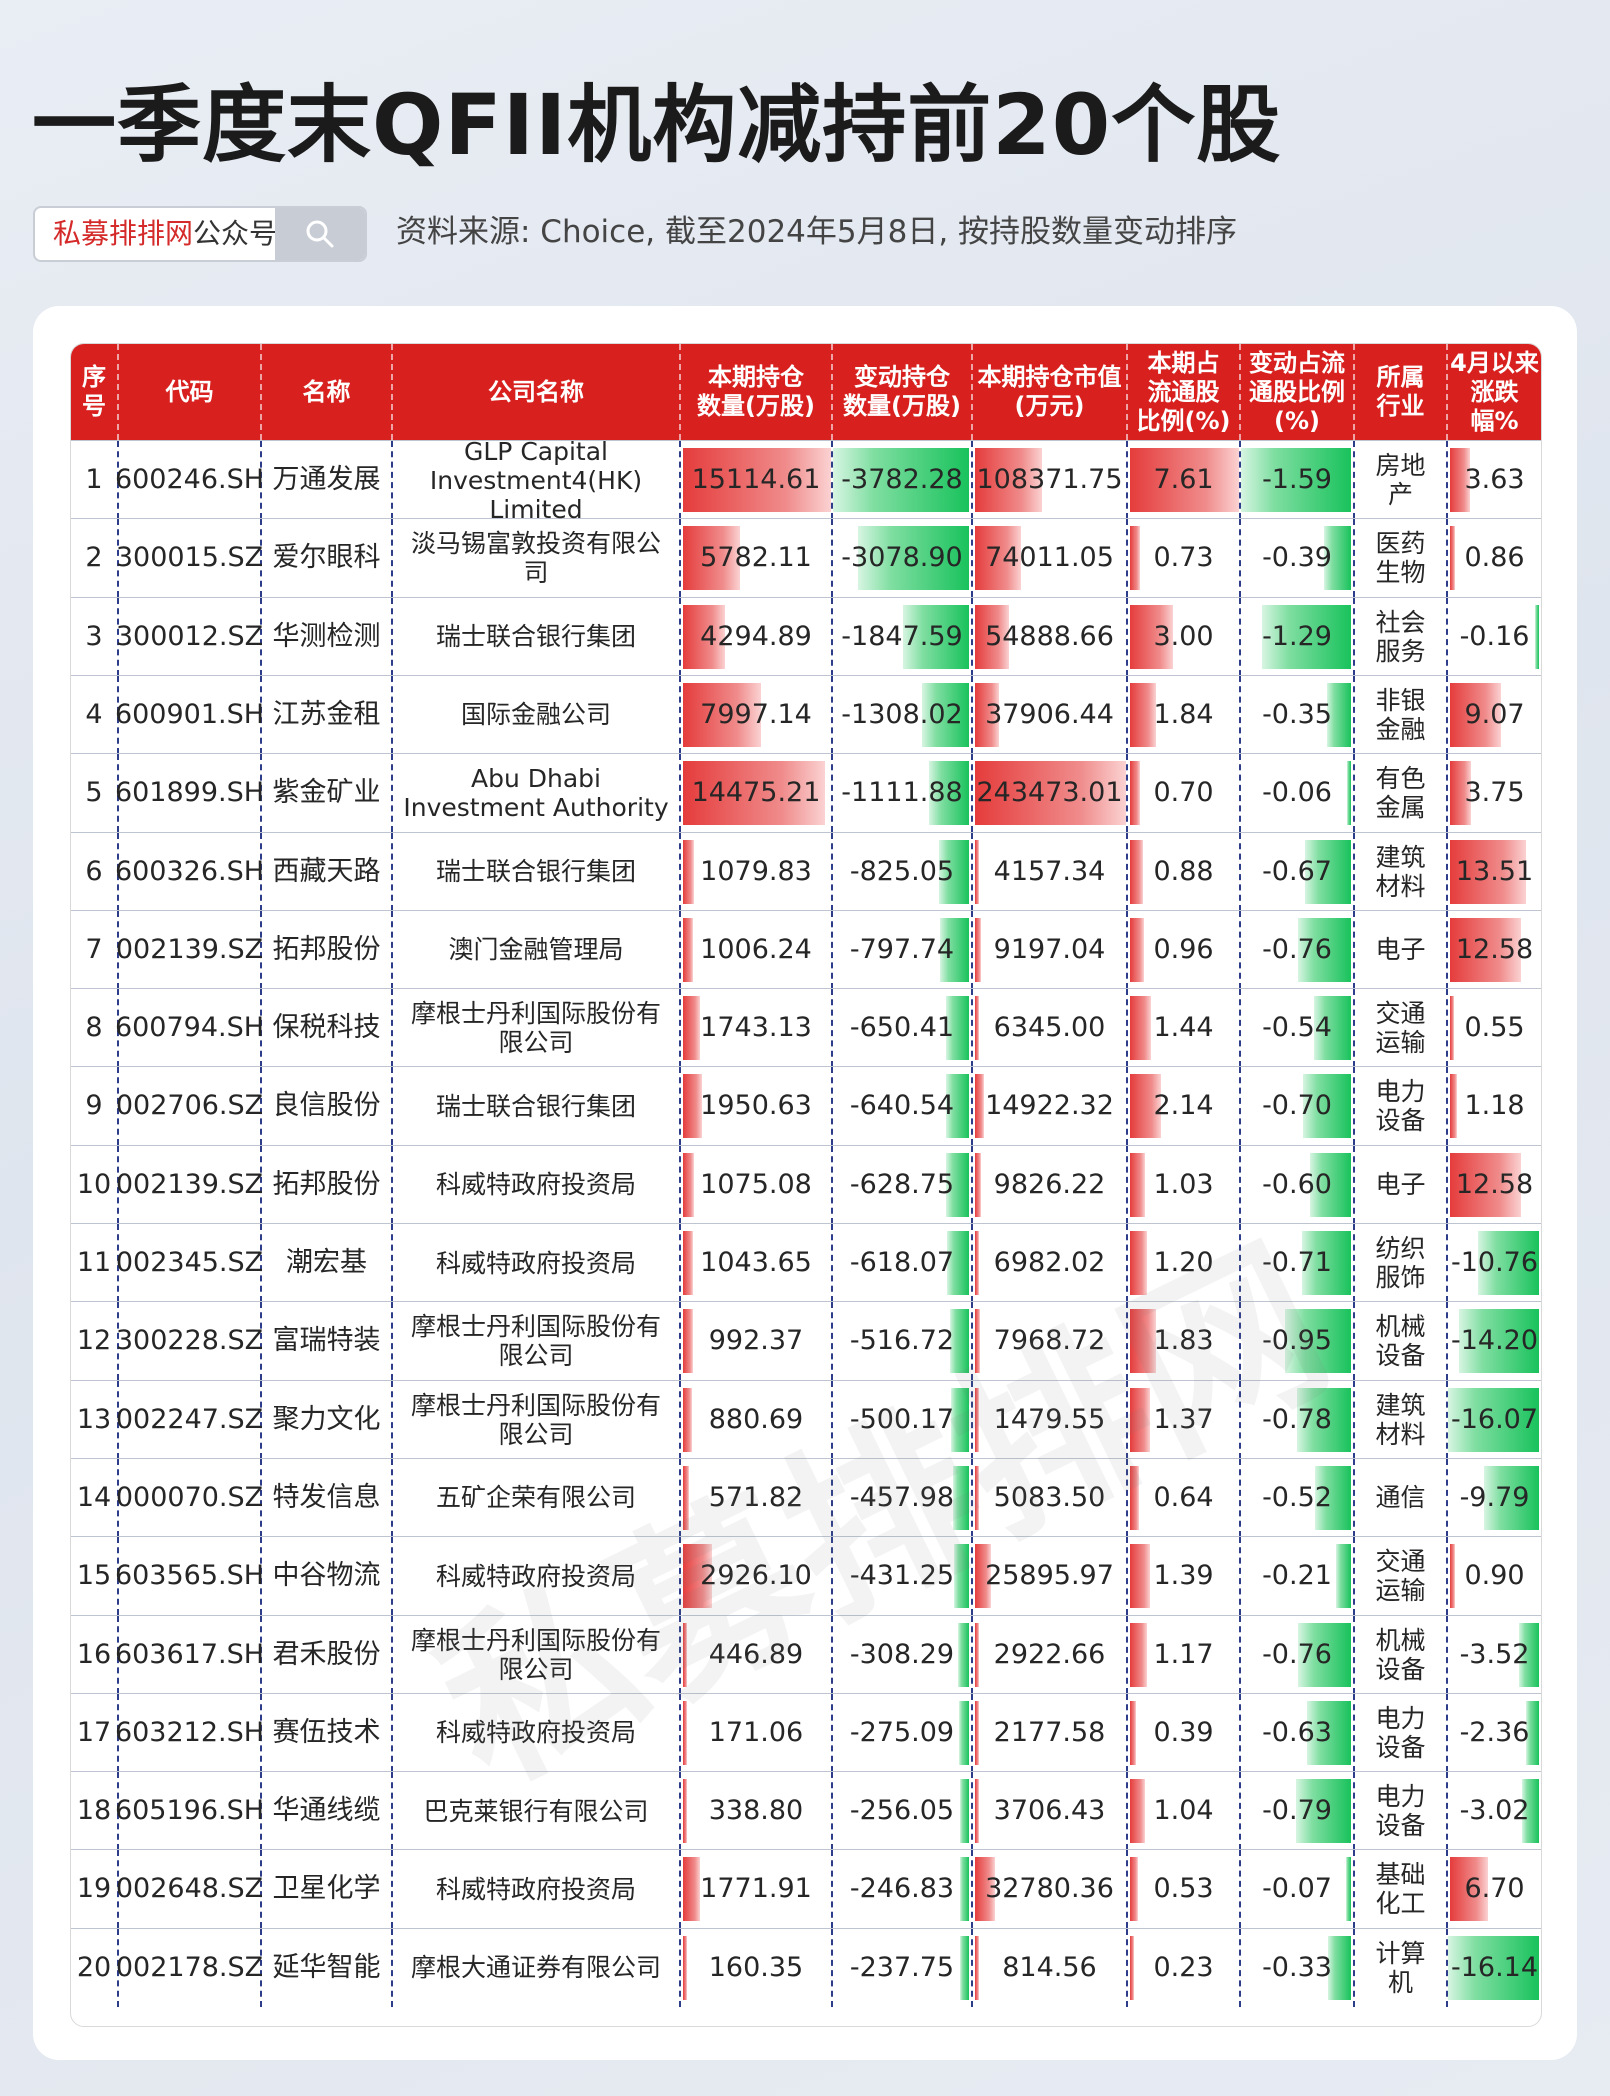 The image size is (1610, 2096). I want to click on header-col-change-ratio: 变动占流 通股比例 (%), so click(1296, 392).